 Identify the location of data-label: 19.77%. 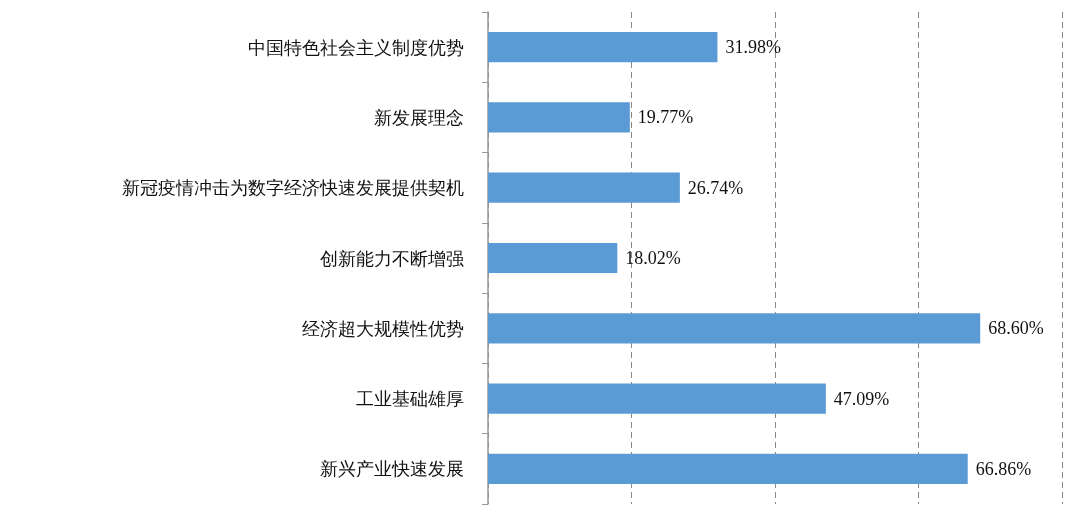
(665, 117).